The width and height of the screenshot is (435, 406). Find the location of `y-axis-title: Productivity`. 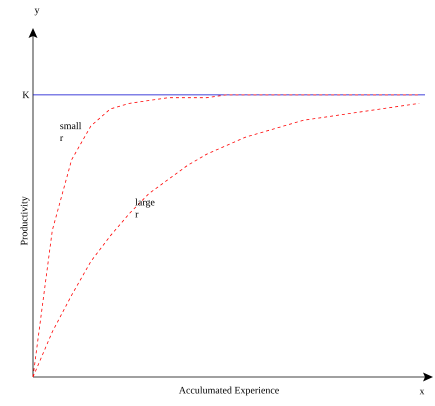

y-axis-title: Productivity is located at coordinates (25, 221).